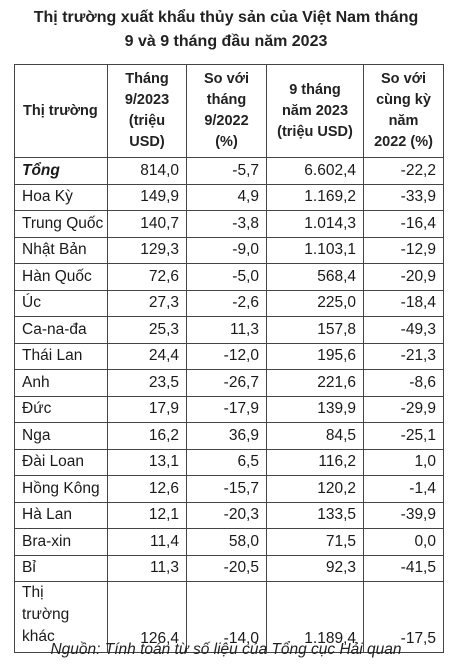 The width and height of the screenshot is (452, 668). What do you see at coordinates (315, 277) in the screenshot?
I see `nine-months-cell: 568,4` at bounding box center [315, 277].